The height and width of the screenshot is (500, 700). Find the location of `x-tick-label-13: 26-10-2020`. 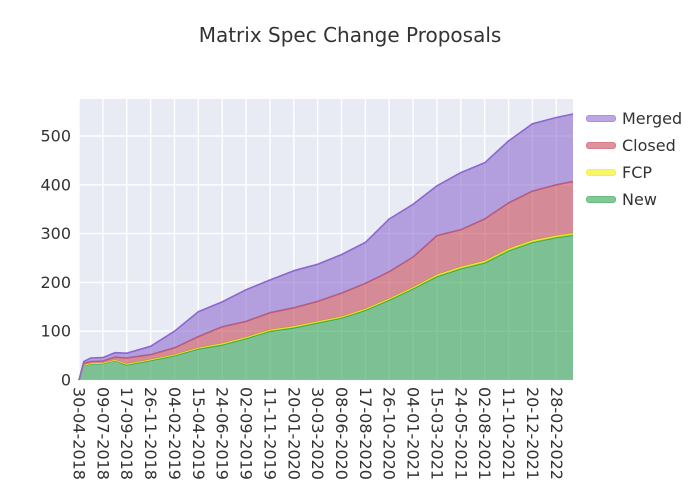

x-tick-label-13: 26-10-2020 is located at coordinates (389, 433).